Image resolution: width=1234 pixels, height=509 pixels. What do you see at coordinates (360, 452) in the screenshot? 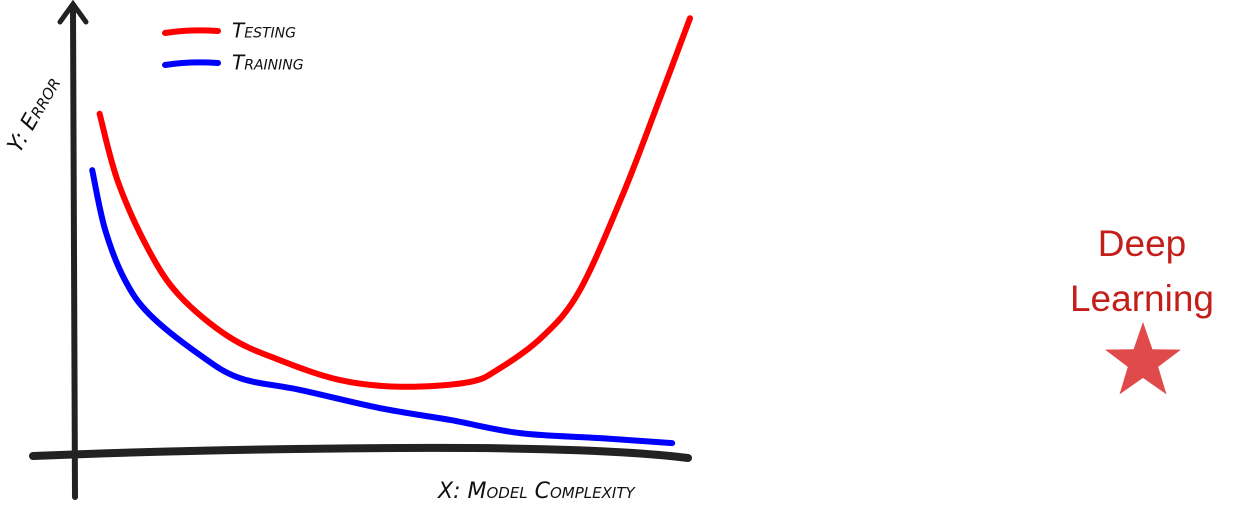
I see `x-axis` at bounding box center [360, 452].